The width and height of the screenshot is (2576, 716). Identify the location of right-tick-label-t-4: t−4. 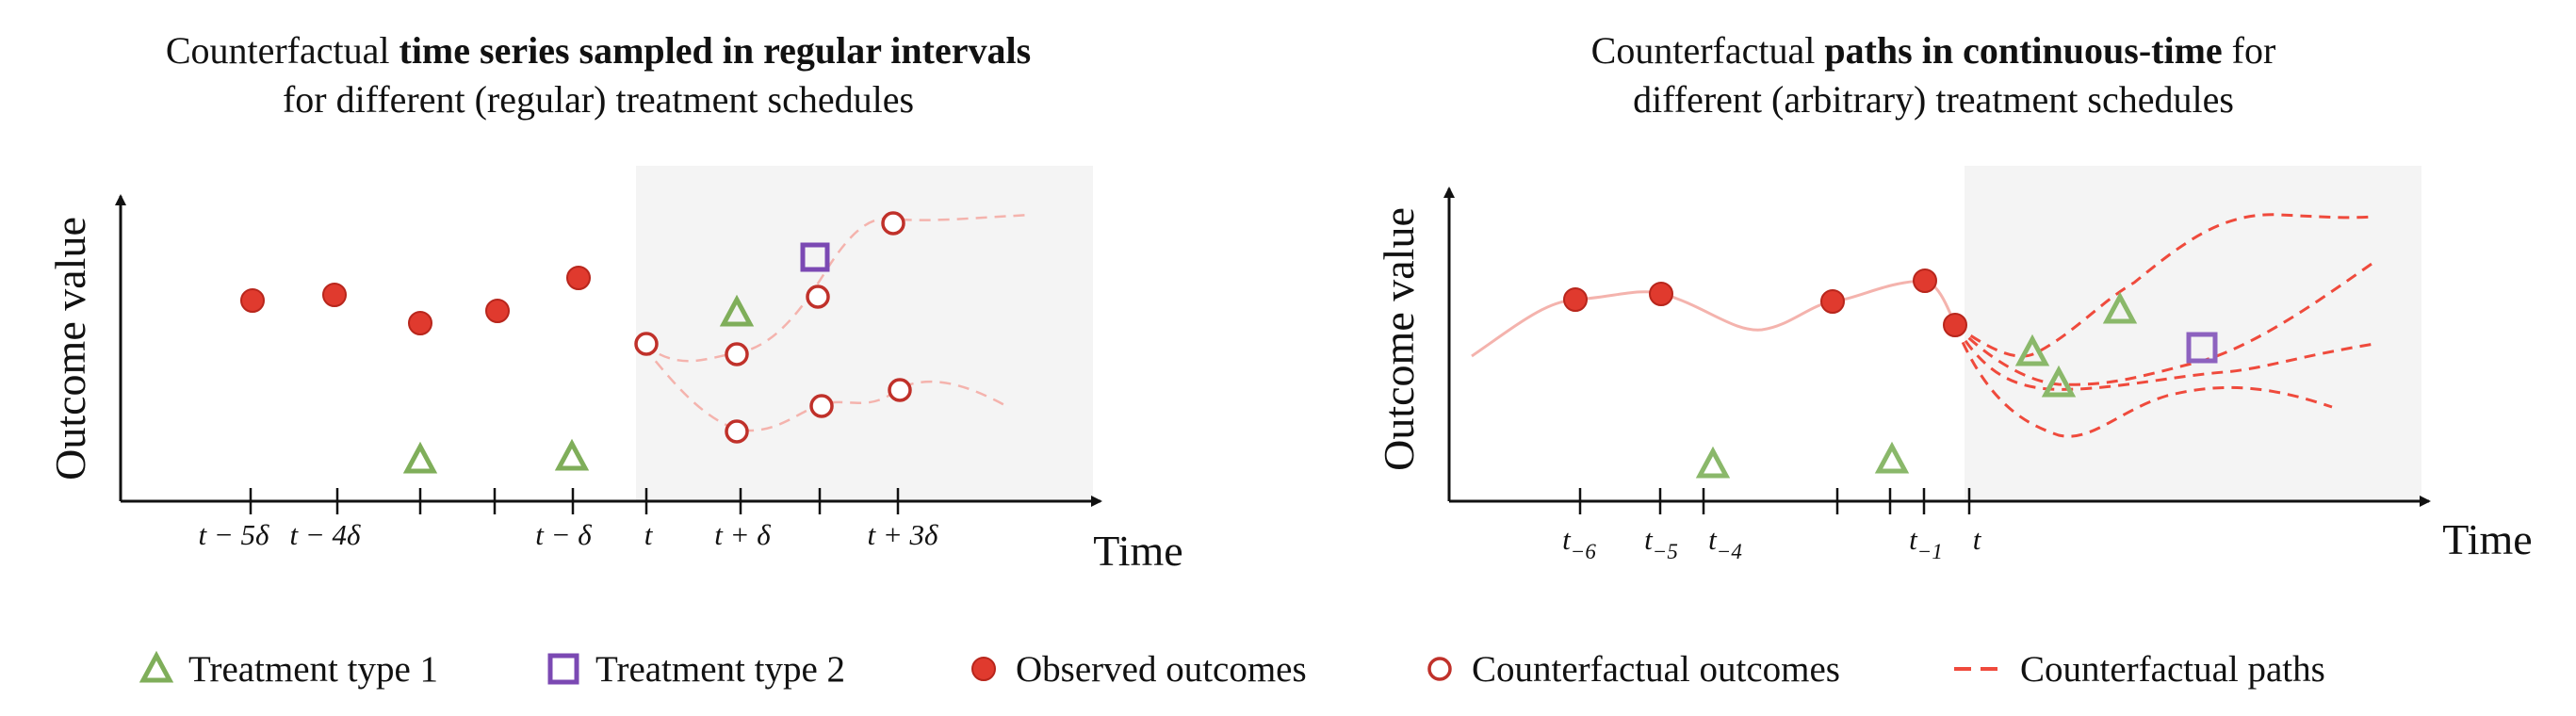
(1725, 543).